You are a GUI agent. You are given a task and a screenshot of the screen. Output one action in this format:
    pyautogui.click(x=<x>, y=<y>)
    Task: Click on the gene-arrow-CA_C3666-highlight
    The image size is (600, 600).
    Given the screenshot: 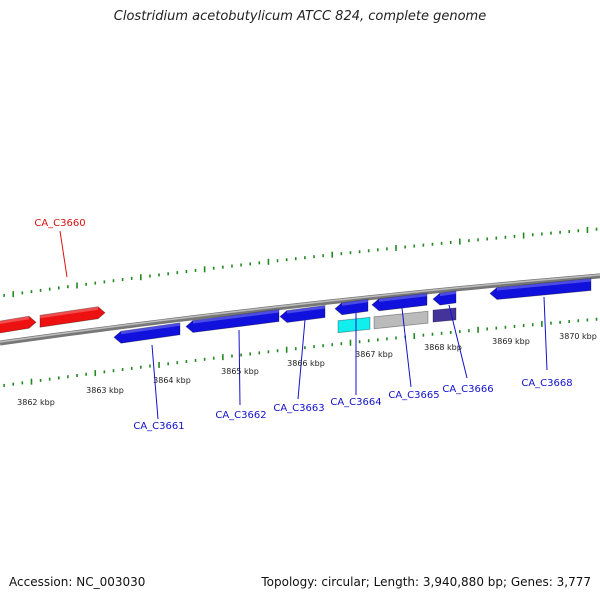 What is the action you would take?
    pyautogui.click(x=448, y=293)
    